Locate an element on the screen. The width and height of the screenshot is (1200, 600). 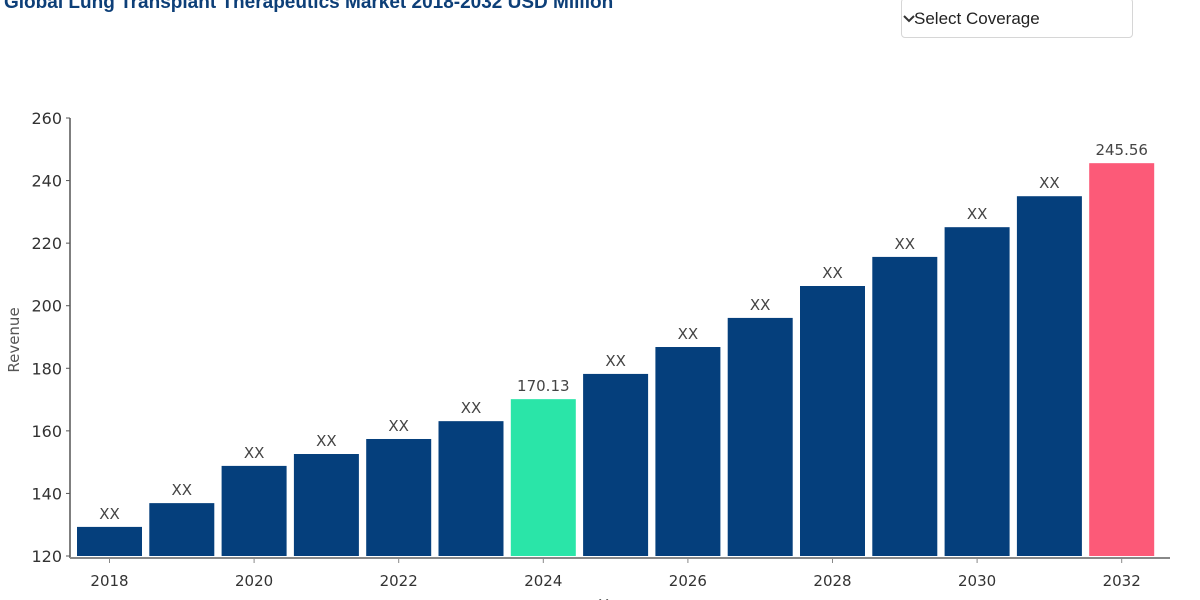
y-tick-label: 240 is located at coordinates (46, 181).